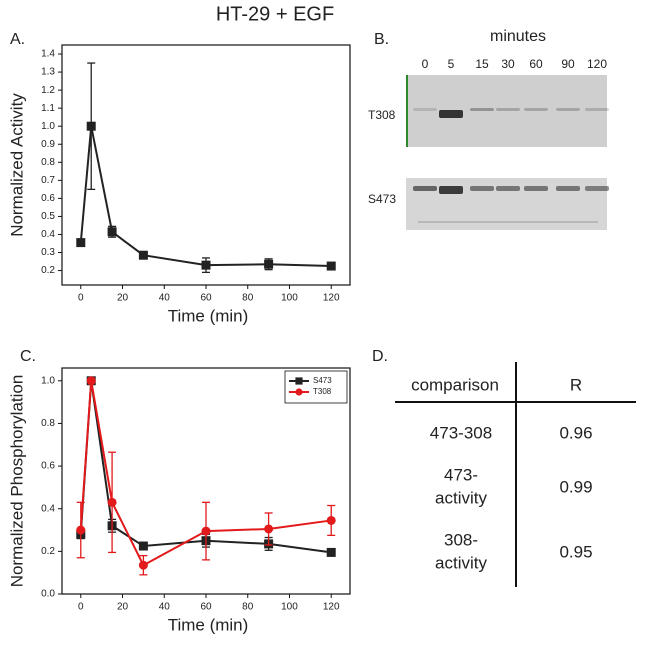 The width and height of the screenshot is (646, 652). What do you see at coordinates (597, 64) in the screenshot?
I see `blot-lane-label: 120` at bounding box center [597, 64].